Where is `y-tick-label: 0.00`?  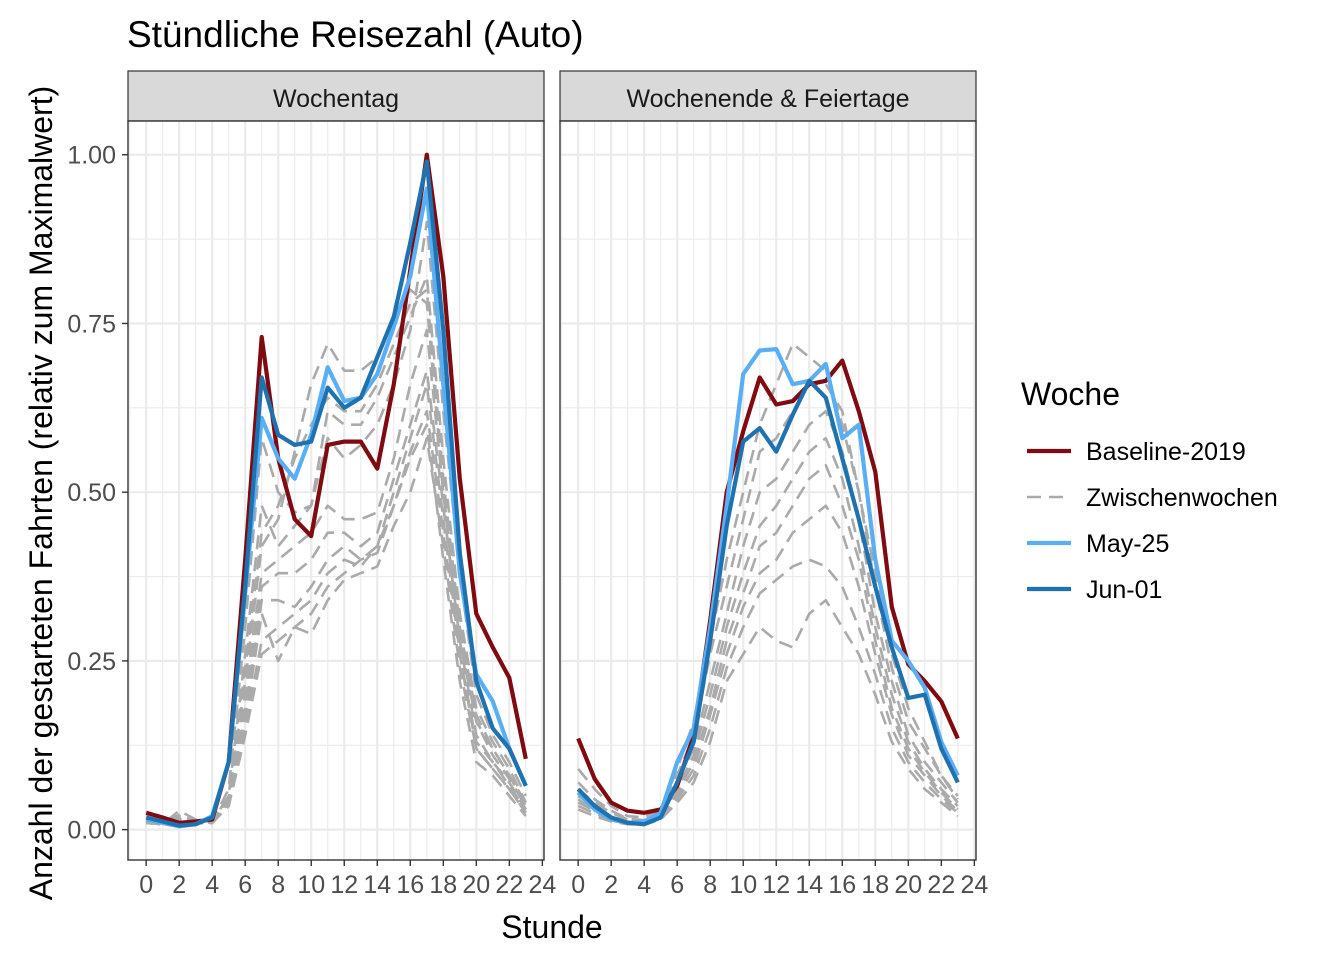 y-tick-label: 0.00 is located at coordinates (91, 831).